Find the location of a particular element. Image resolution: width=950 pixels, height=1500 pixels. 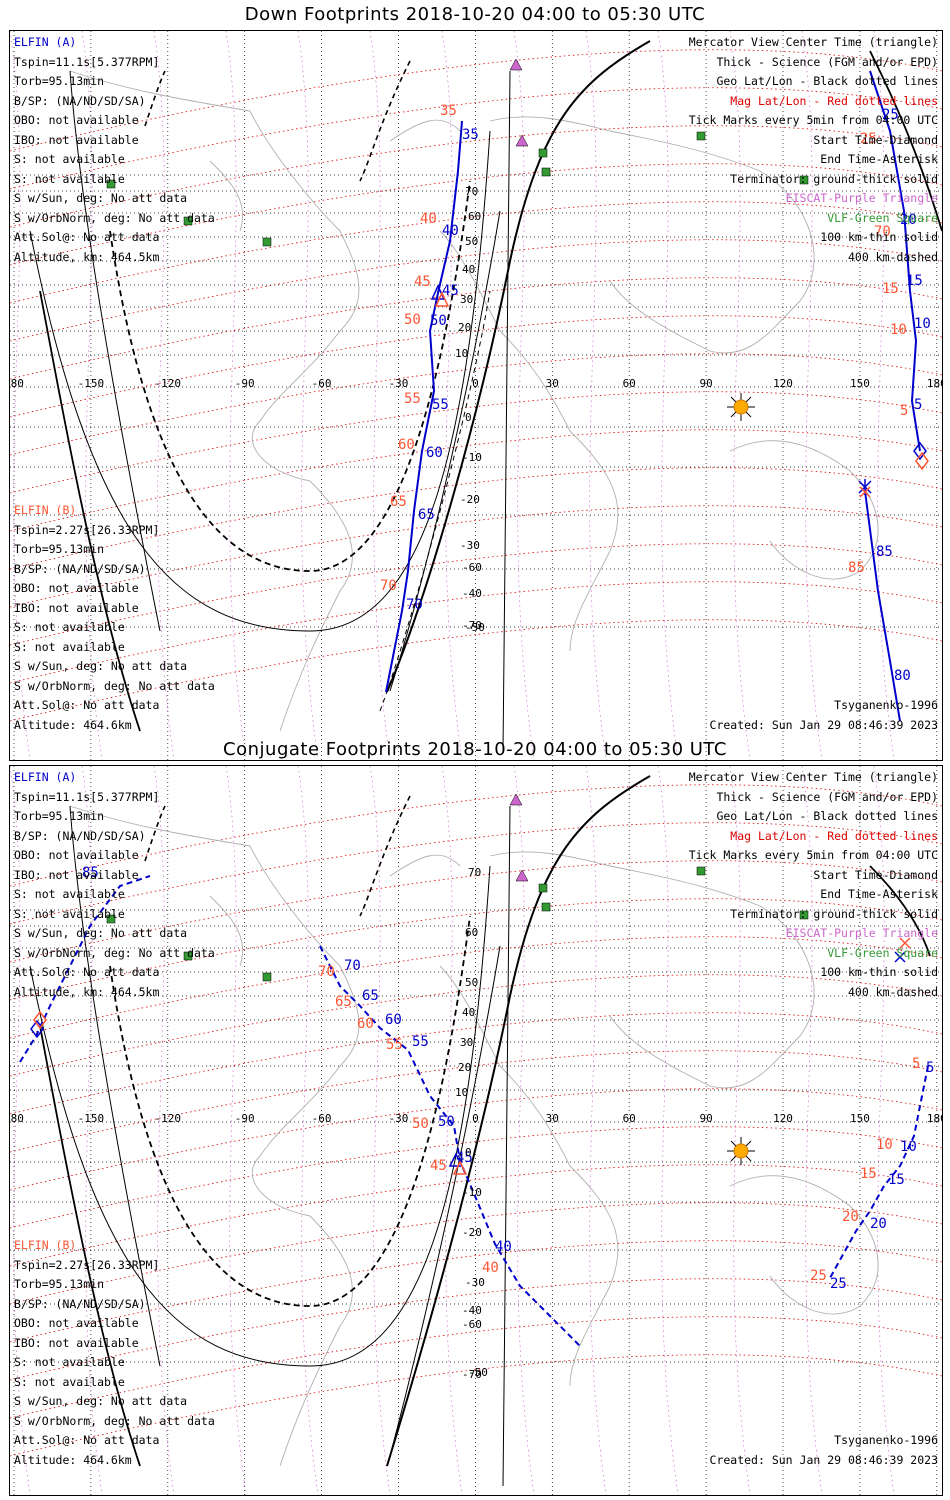

lat-tick-label: 50 is located at coordinates (471, 241).